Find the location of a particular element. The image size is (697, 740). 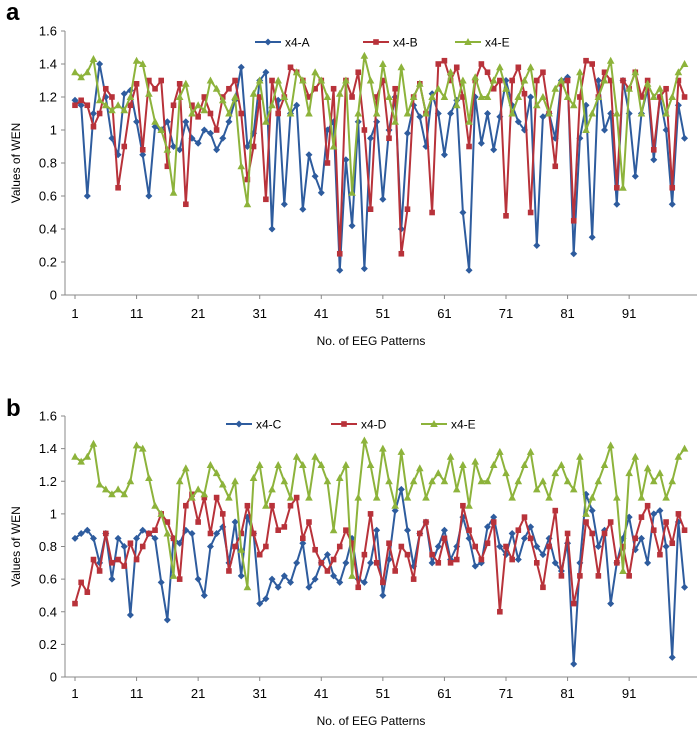

x-axis-title: No. of EEG Patterns is located at coordinates (371, 341).